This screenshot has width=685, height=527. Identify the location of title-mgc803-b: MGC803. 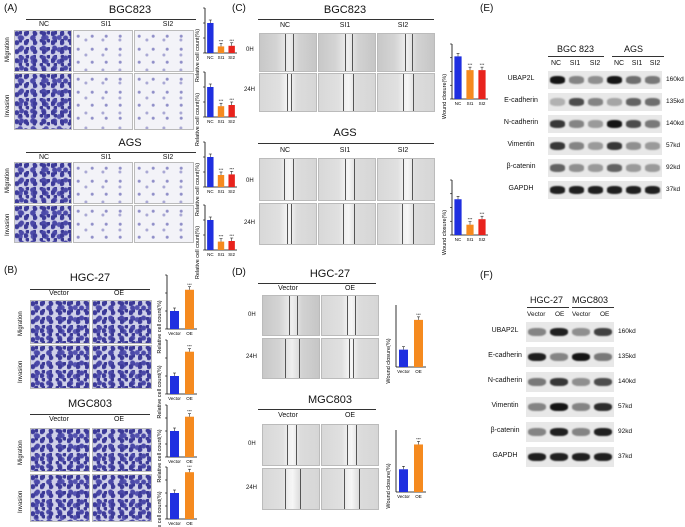
(90, 404).